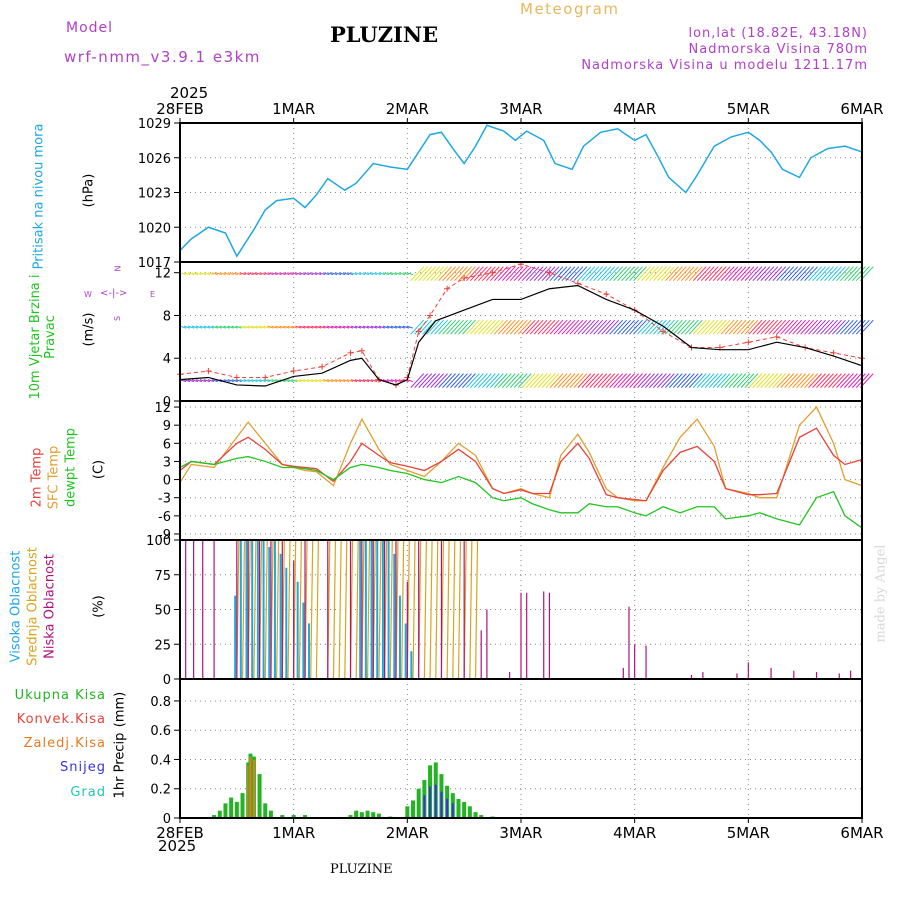  I want to click on y-tick-label: 50, so click(162, 611).